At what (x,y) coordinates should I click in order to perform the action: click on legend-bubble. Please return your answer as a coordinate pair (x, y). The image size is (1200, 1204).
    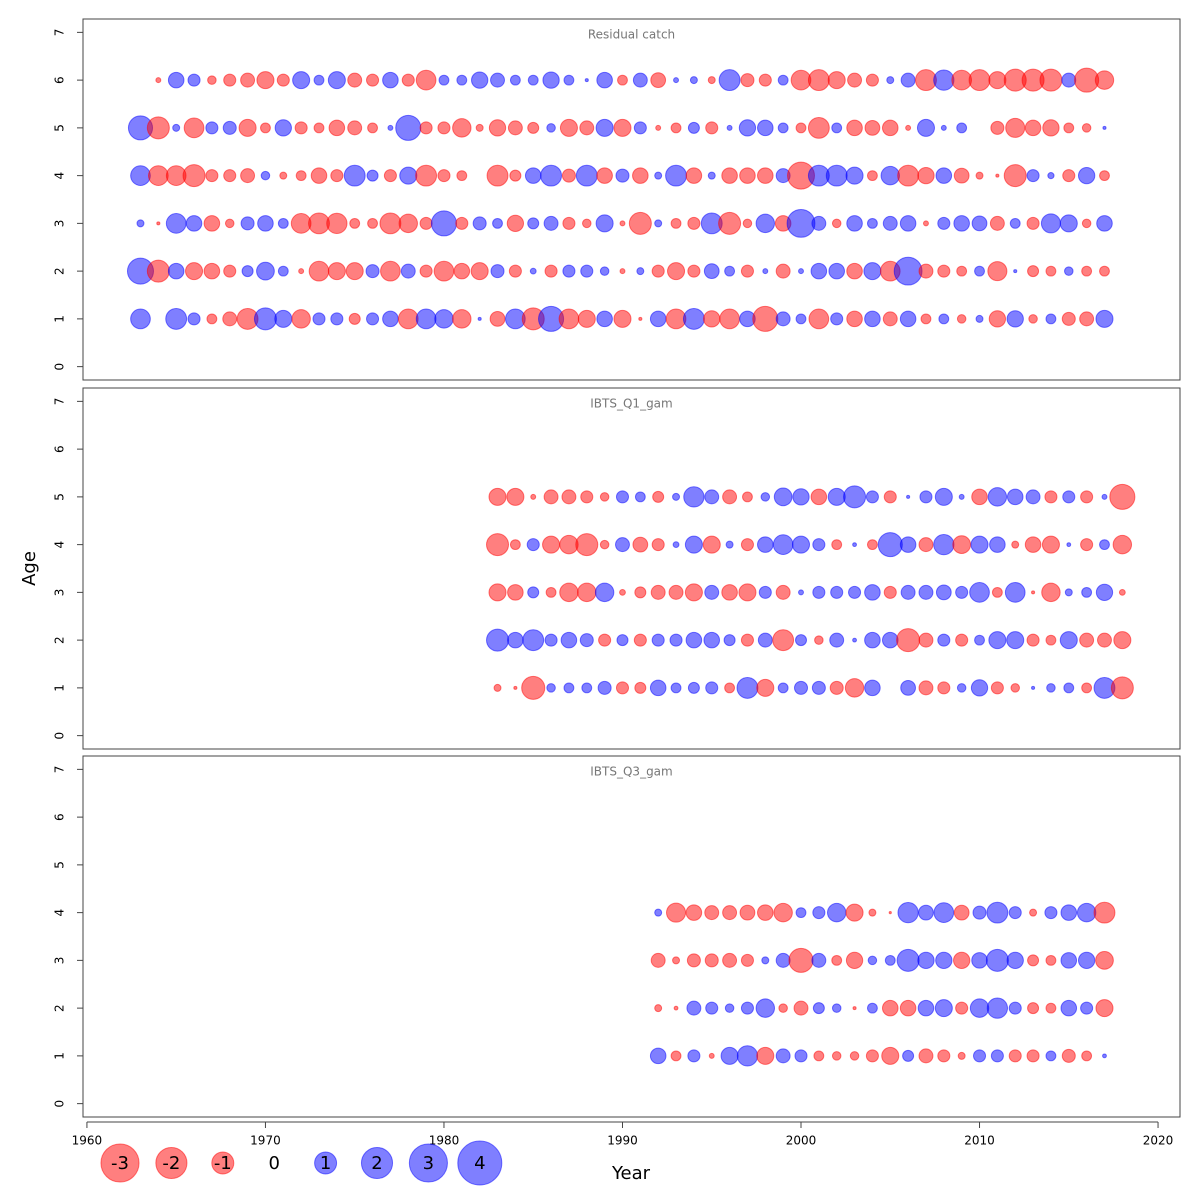
    Looking at the image, I should click on (171, 1163).